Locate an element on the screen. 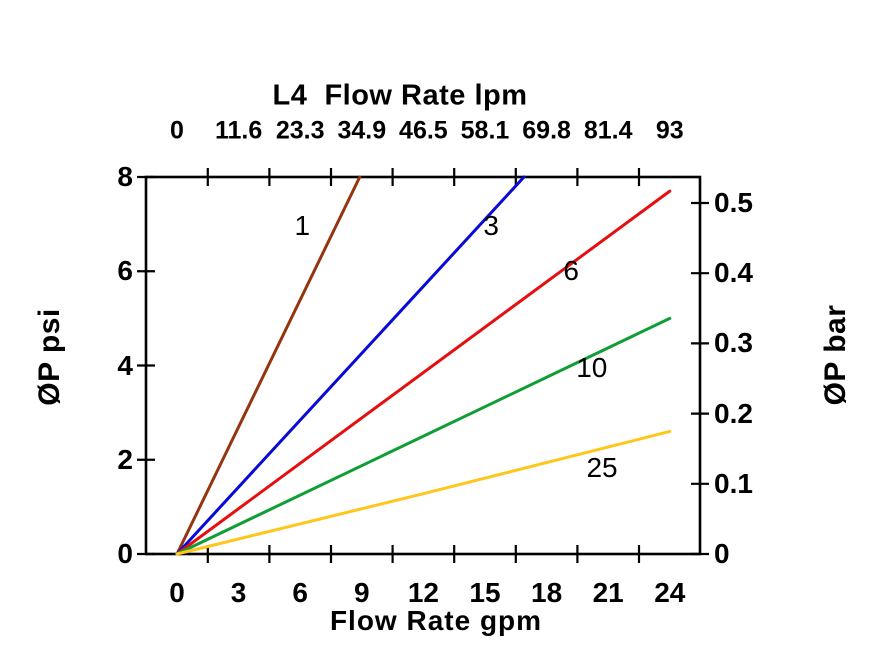 The width and height of the screenshot is (894, 660). y-right-tick-label: 0.4 is located at coordinates (733, 273).